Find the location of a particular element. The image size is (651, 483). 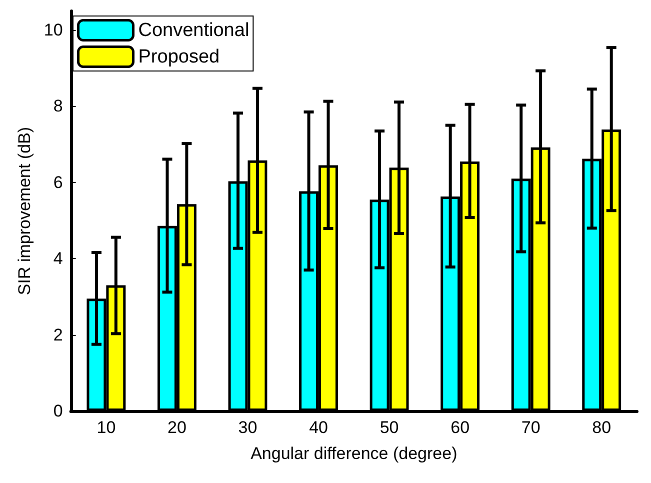

x-tick-label: 80 is located at coordinates (602, 427).